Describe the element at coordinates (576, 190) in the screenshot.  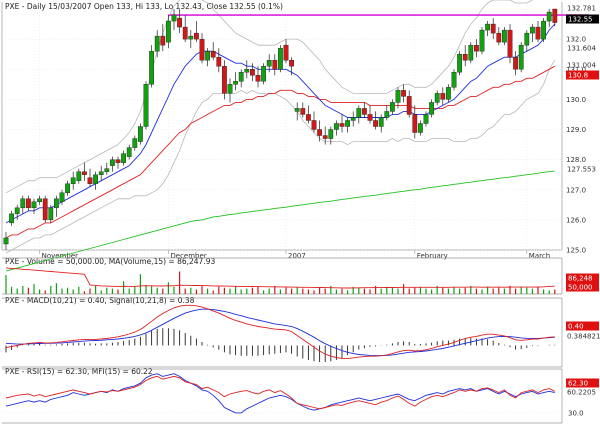
I see `price-tick-label: 127.0` at that location.